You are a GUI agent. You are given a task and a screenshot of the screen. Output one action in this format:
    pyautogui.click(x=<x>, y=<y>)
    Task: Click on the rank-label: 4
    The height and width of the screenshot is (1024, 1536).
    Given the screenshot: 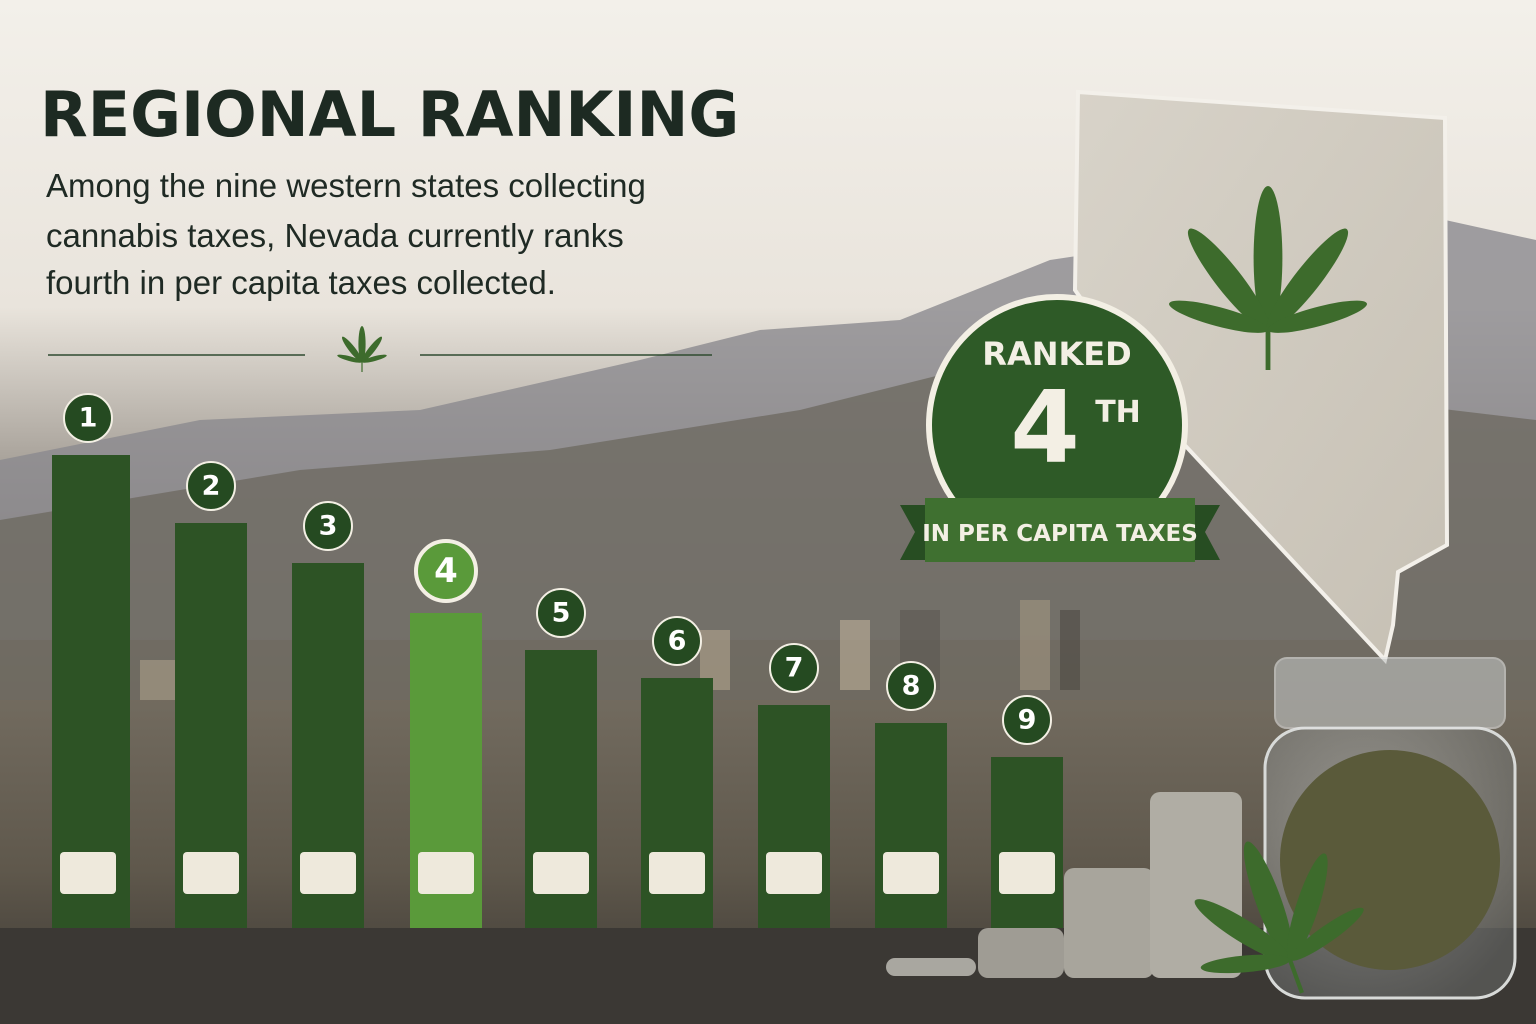 What is the action you would take?
    pyautogui.click(x=446, y=571)
    